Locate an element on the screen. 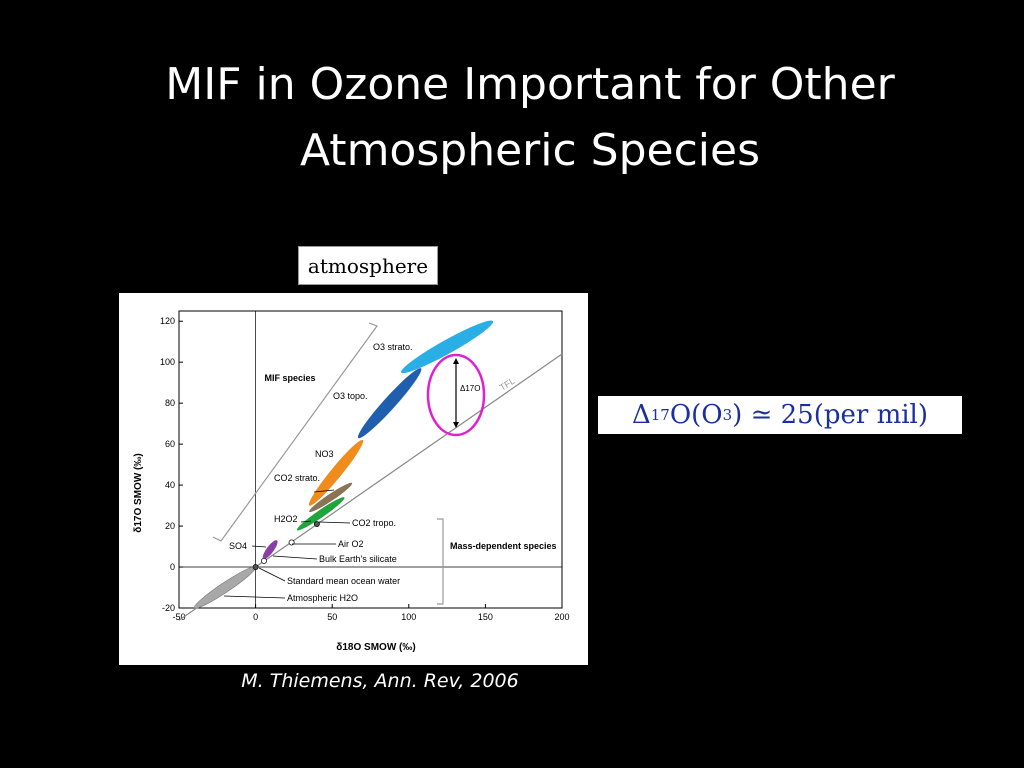  label-so4: SO4 is located at coordinates (238, 546).